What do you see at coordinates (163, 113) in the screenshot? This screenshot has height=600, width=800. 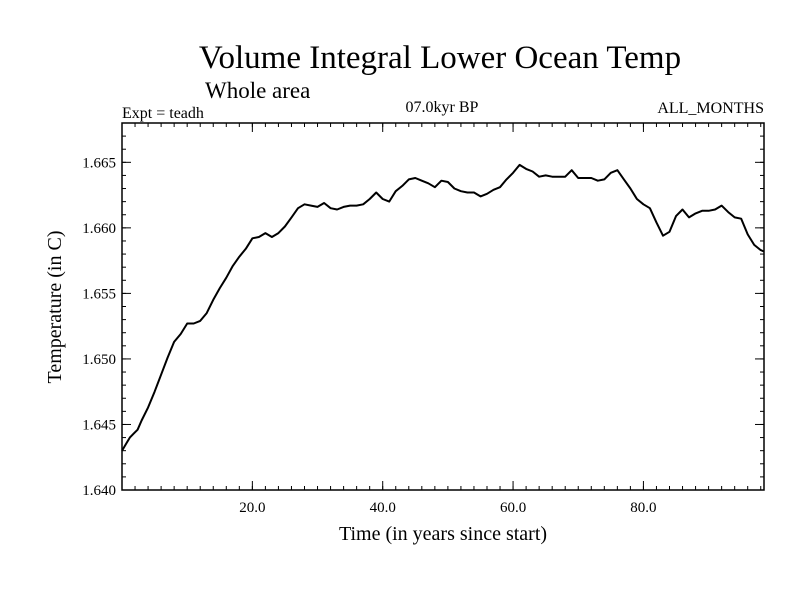 I see `experiment-label: Expt = teadh` at bounding box center [163, 113].